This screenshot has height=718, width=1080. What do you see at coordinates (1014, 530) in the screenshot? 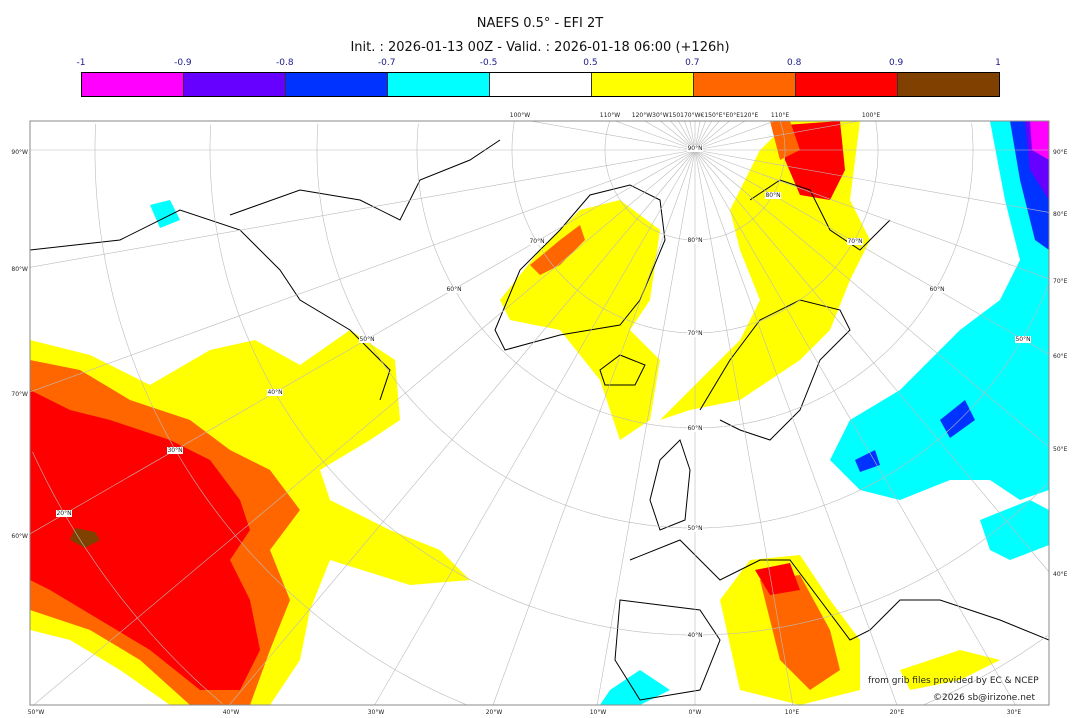
I see `region-cyan-east` at bounding box center [1014, 530].